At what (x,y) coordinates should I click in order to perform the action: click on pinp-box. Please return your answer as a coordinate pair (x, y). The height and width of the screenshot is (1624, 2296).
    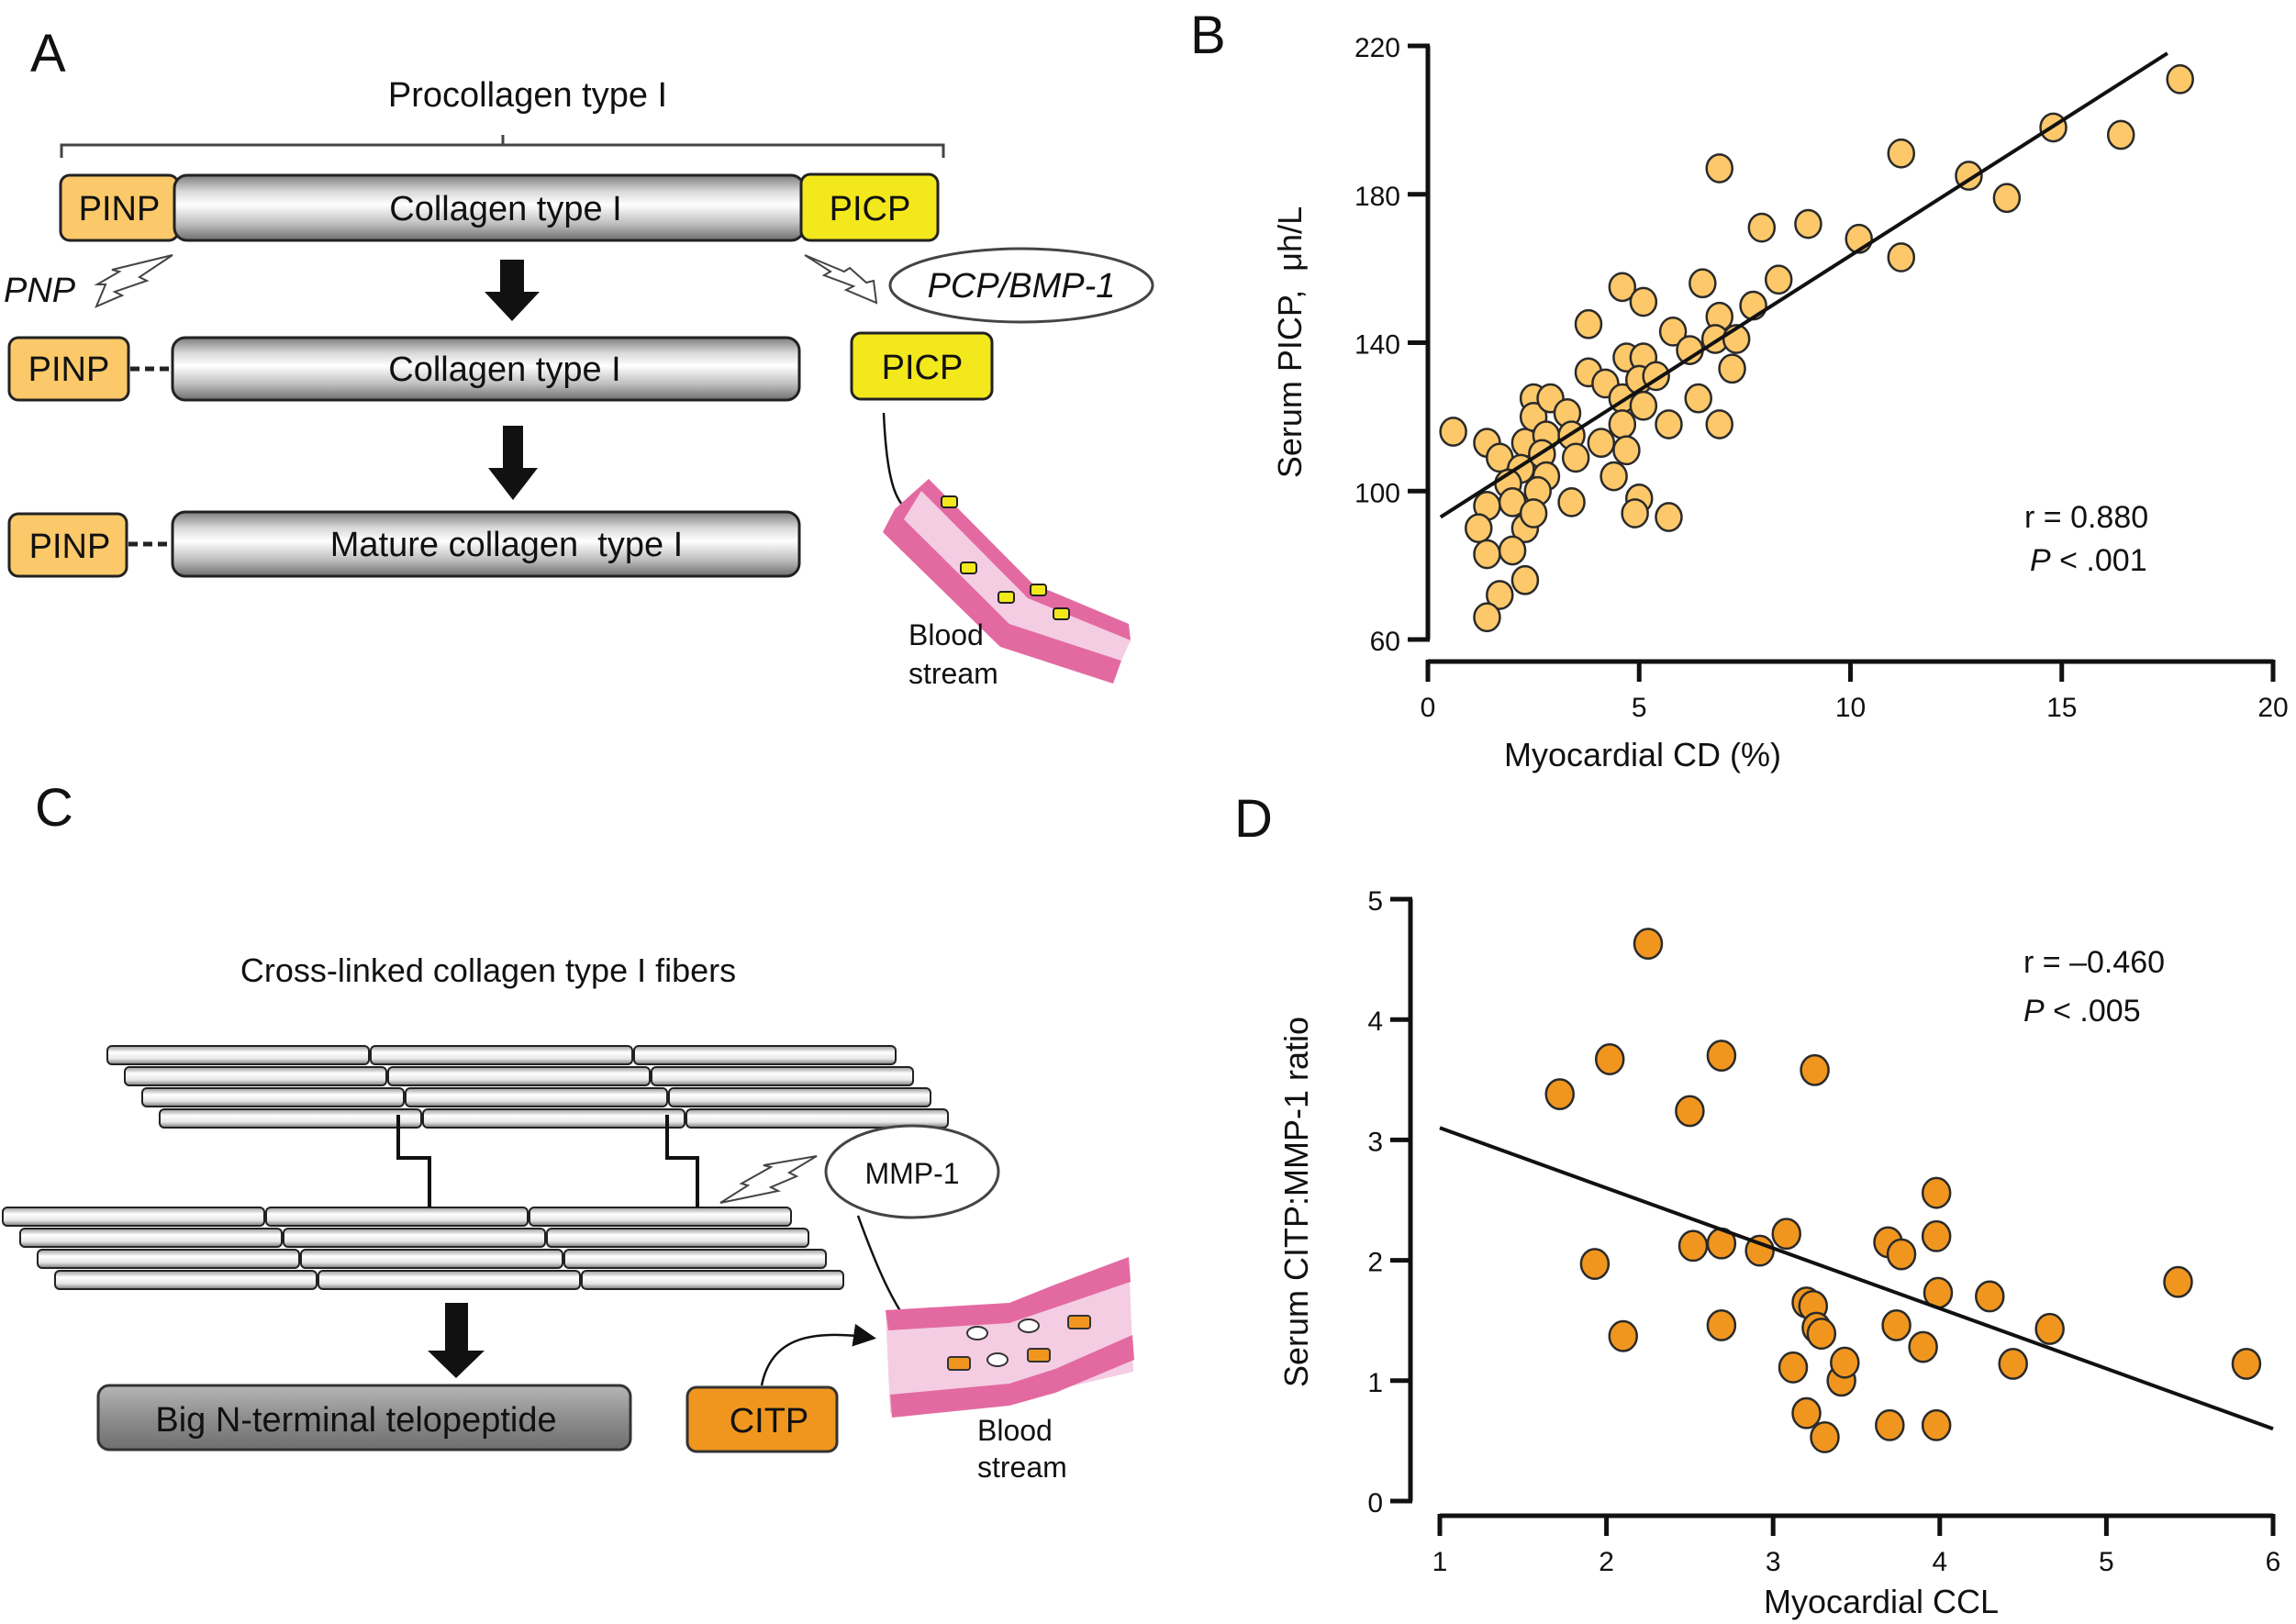
    Looking at the image, I should click on (67, 545).